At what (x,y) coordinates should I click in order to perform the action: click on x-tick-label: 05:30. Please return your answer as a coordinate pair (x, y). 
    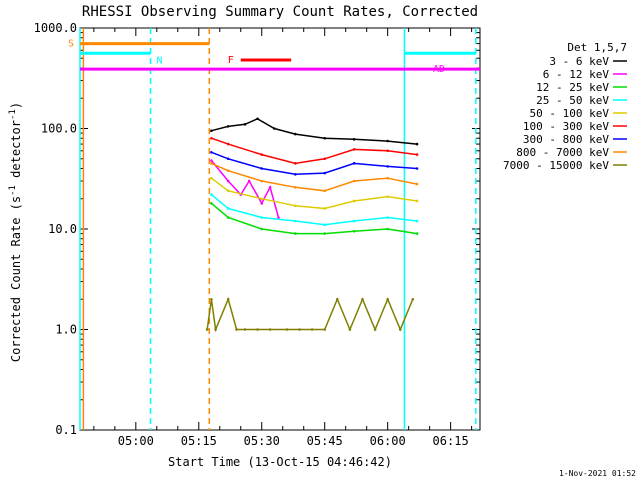
    Looking at the image, I should click on (262, 441).